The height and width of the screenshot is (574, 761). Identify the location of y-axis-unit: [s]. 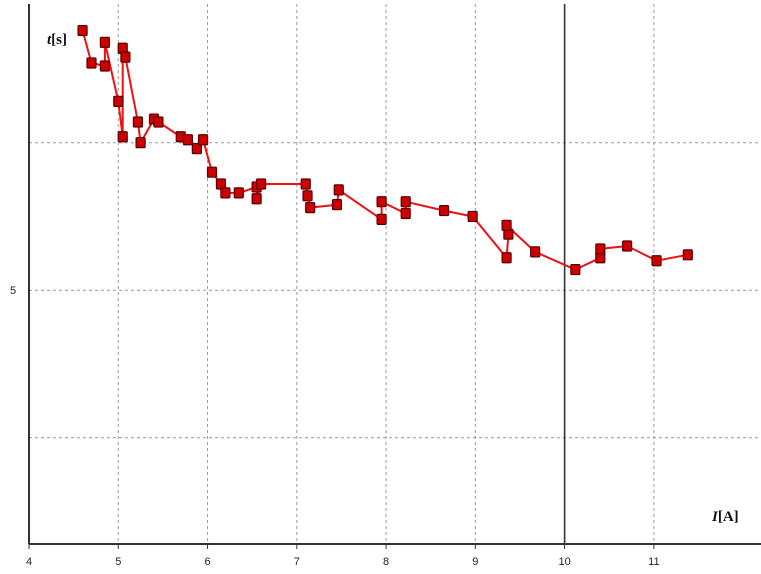
(59, 40).